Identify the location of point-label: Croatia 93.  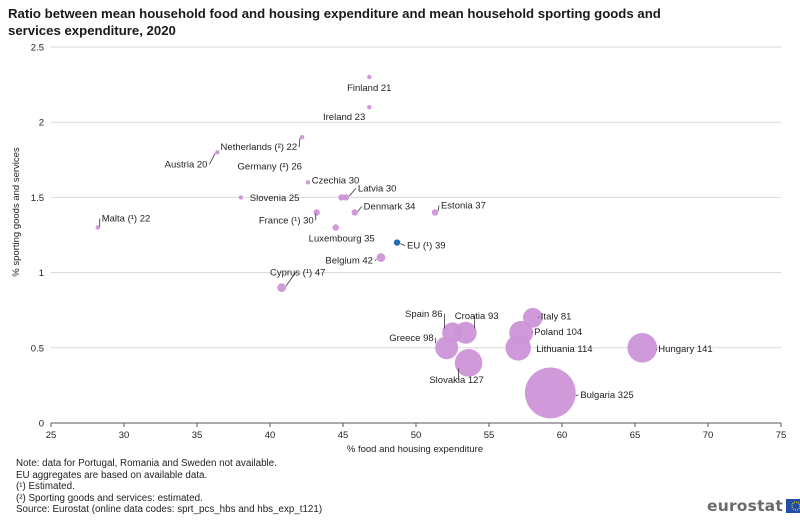
(477, 316).